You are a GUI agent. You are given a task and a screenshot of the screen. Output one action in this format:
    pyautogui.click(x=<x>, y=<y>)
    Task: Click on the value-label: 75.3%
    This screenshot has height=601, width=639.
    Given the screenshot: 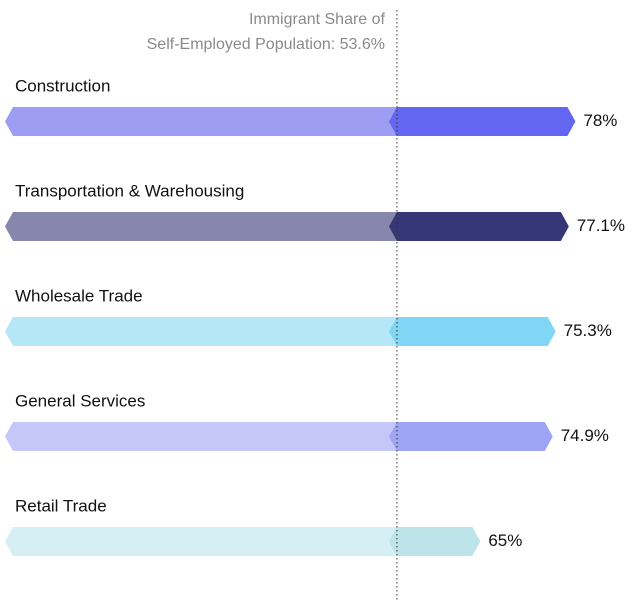 What is the action you would take?
    pyautogui.click(x=588, y=330)
    